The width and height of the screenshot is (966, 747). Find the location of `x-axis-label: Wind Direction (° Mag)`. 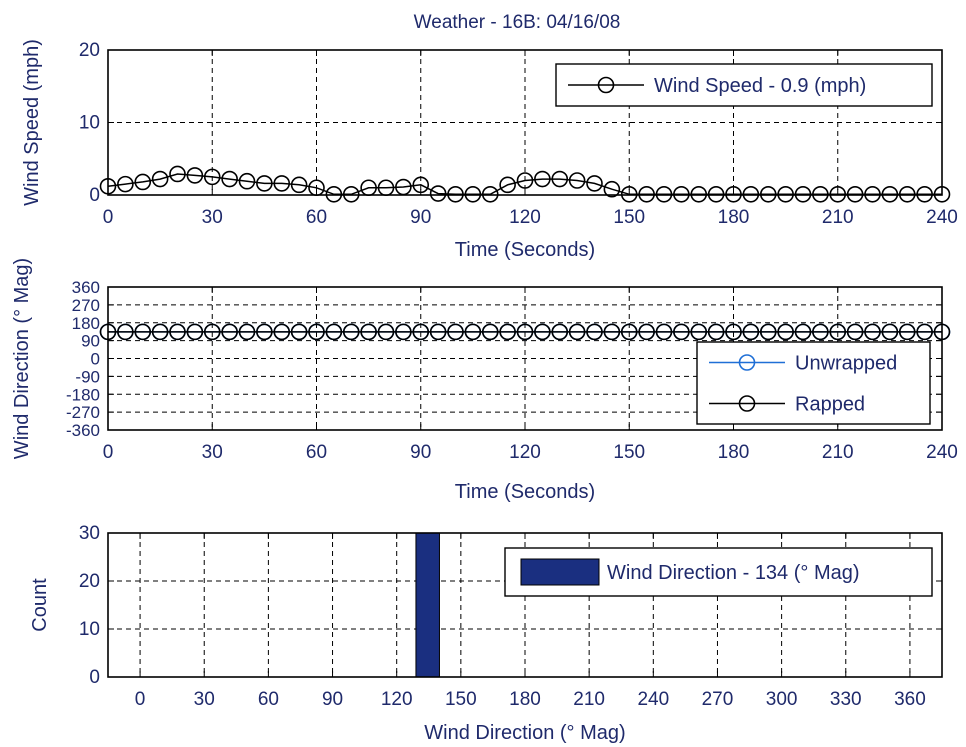

x-axis-label: Wind Direction (° Mag) is located at coordinates (524, 733).